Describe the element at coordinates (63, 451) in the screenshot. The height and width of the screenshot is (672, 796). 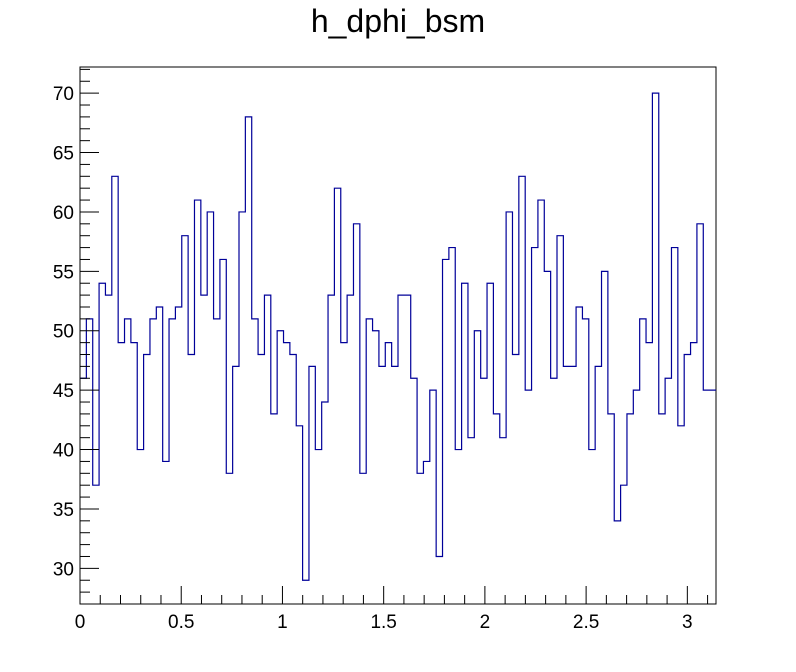
I see `y-tick-label: 40` at that location.